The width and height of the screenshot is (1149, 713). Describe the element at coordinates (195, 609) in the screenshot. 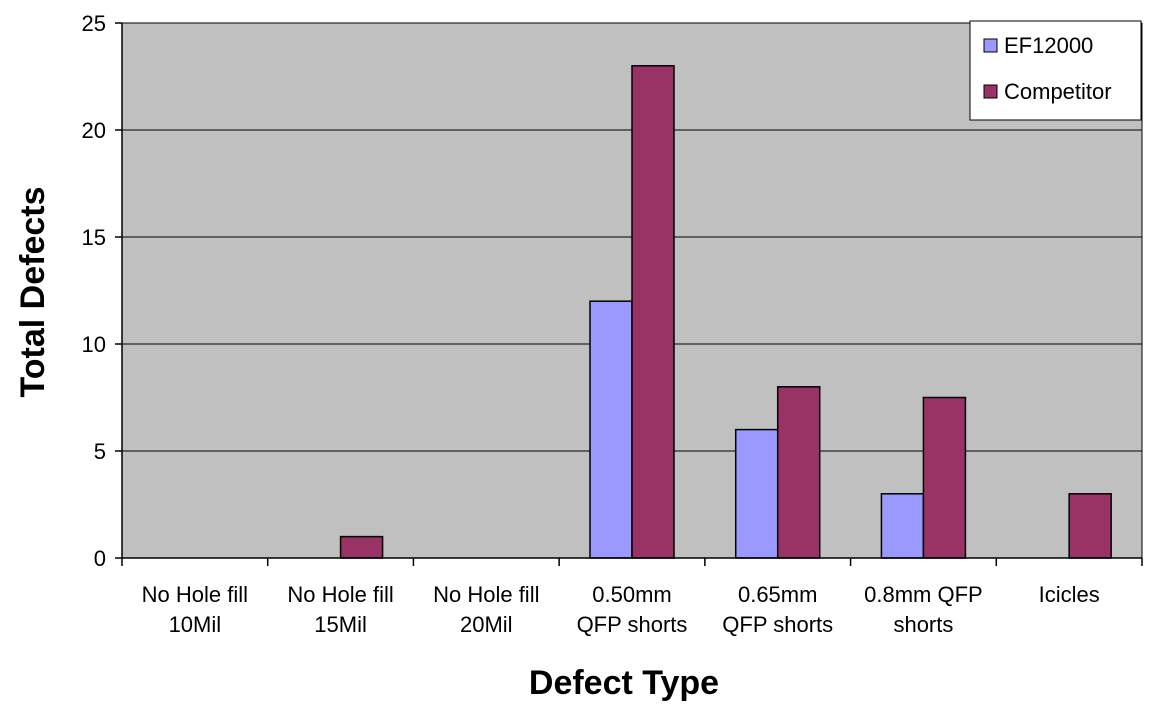

I see `x-tick-label: No Hole fill 10Mil` at that location.